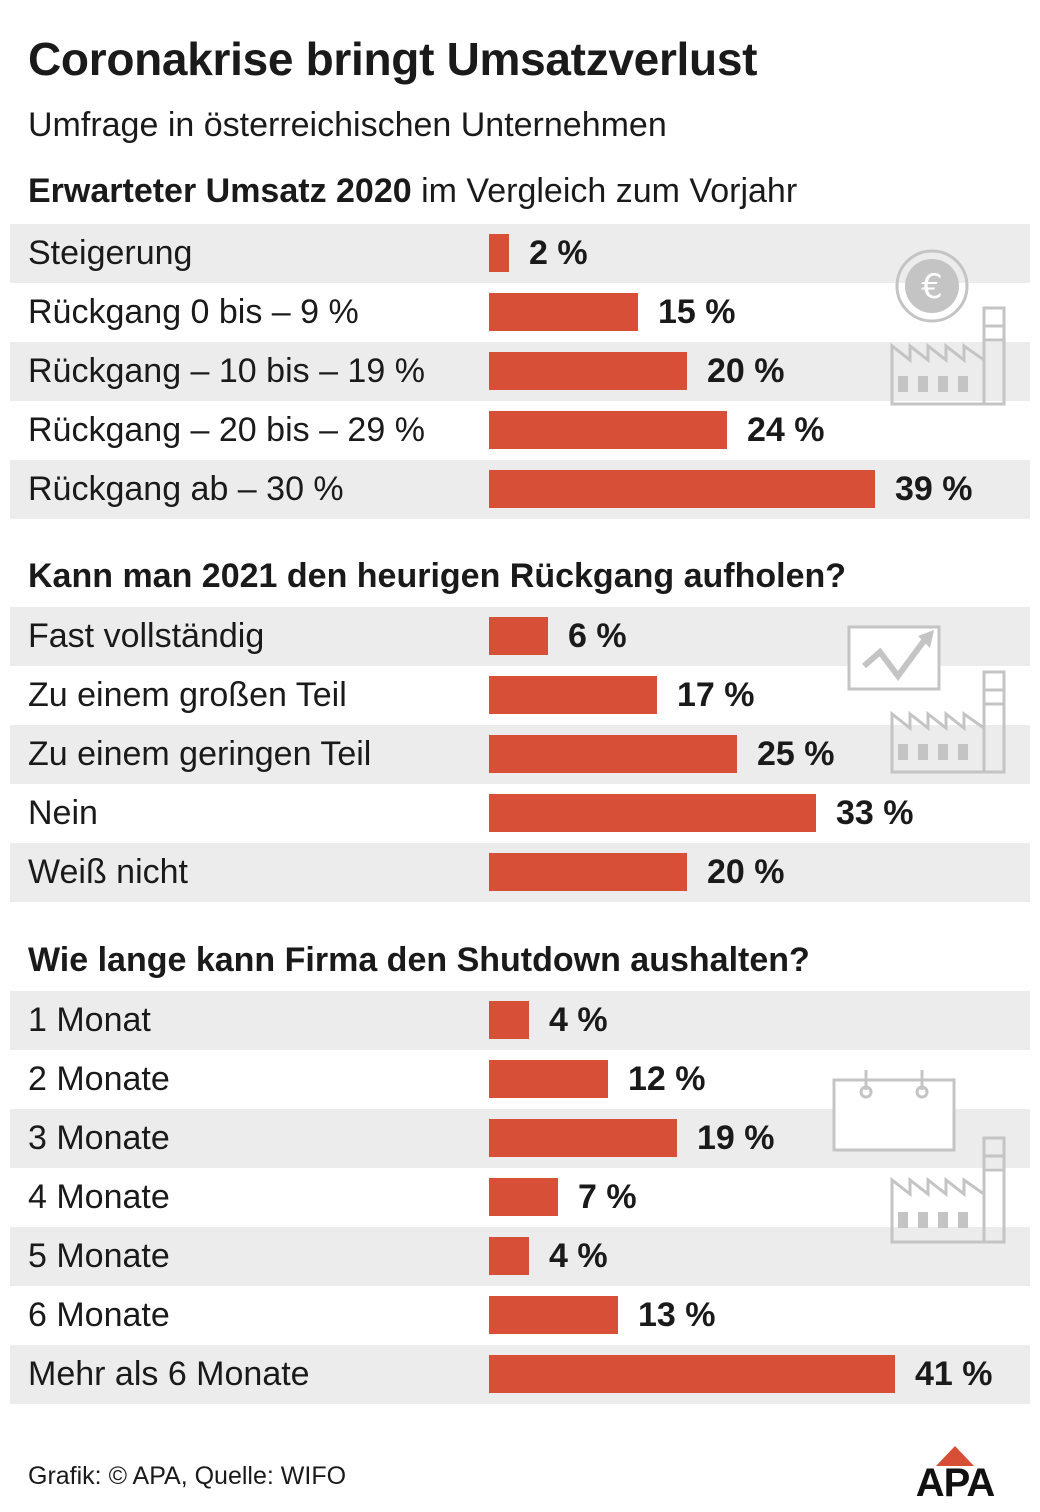  Describe the element at coordinates (193, 312) in the screenshot. I see `category-label: Rückgang 0 bis – 9 %` at that location.